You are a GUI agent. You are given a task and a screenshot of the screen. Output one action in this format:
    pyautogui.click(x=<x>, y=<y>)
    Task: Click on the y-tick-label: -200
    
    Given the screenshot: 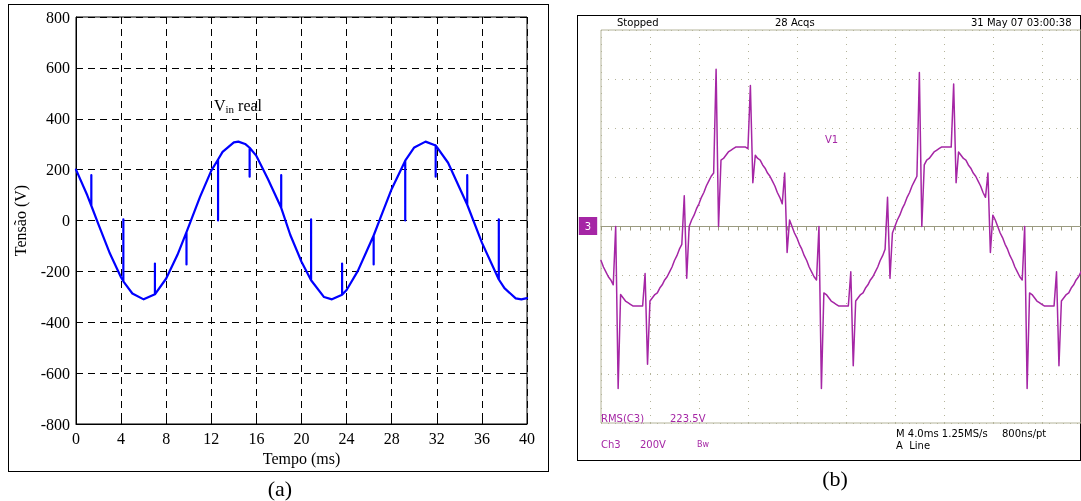 What is the action you would take?
    pyautogui.click(x=55, y=271)
    